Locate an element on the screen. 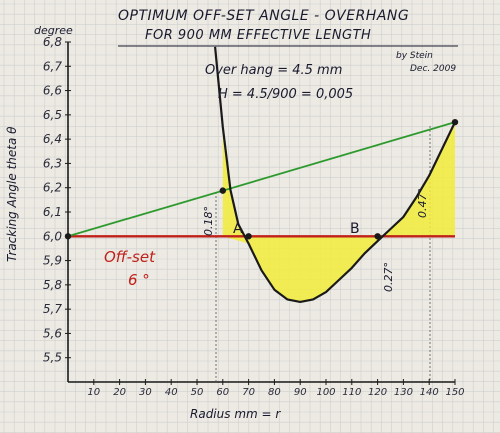 Image resolution: width=500 pixels, height=433 pixels. deviation-right-label: 0.47° is located at coordinates (422, 203).